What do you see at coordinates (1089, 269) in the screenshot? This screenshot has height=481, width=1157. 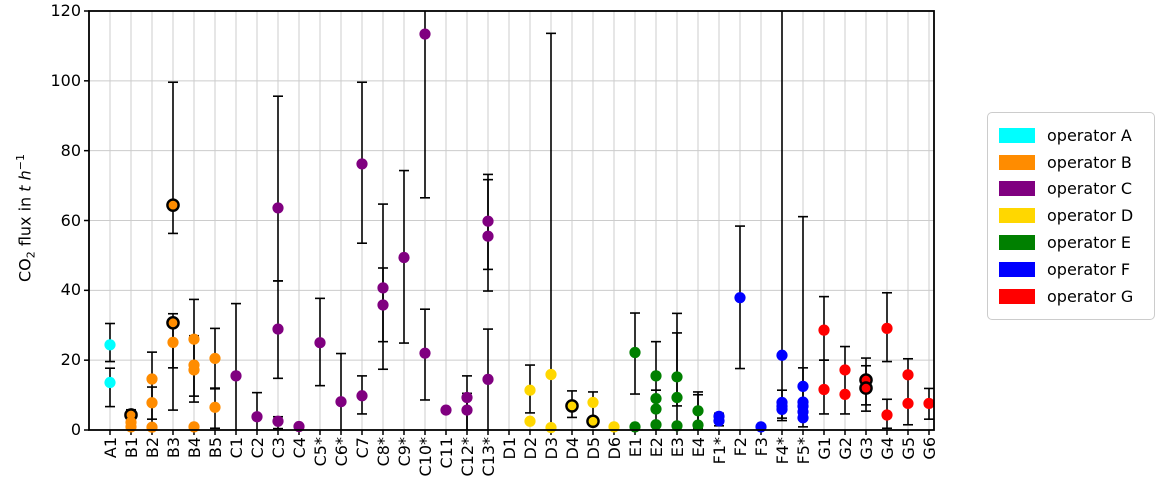 I see `legend-label: operator F` at bounding box center [1089, 269].